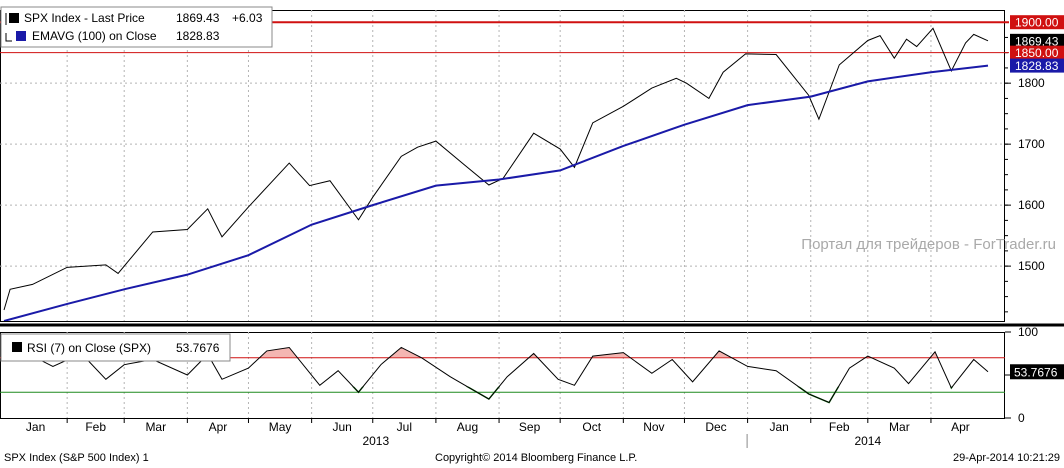 This screenshot has width=1064, height=468. What do you see at coordinates (1006, 458) in the screenshot?
I see `footer-timestamp: 29-Apr-2014 10:21:29` at bounding box center [1006, 458].